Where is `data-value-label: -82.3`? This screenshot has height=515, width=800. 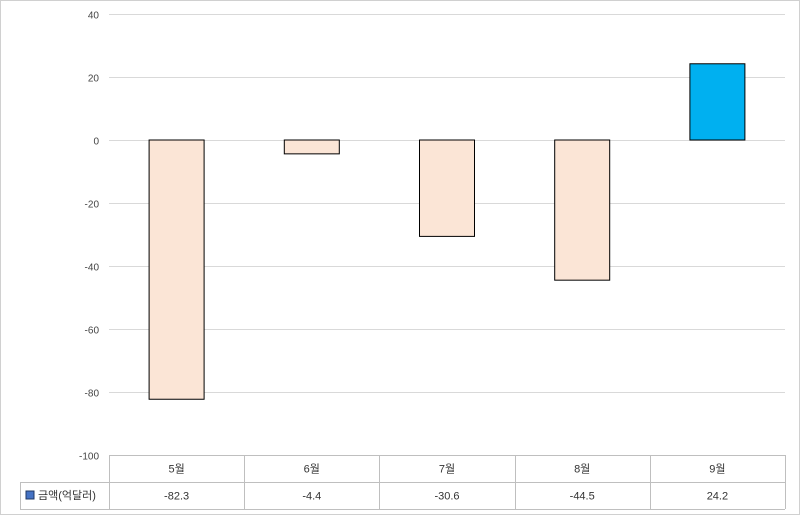
data-value-label: -82.3 is located at coordinates (176, 497).